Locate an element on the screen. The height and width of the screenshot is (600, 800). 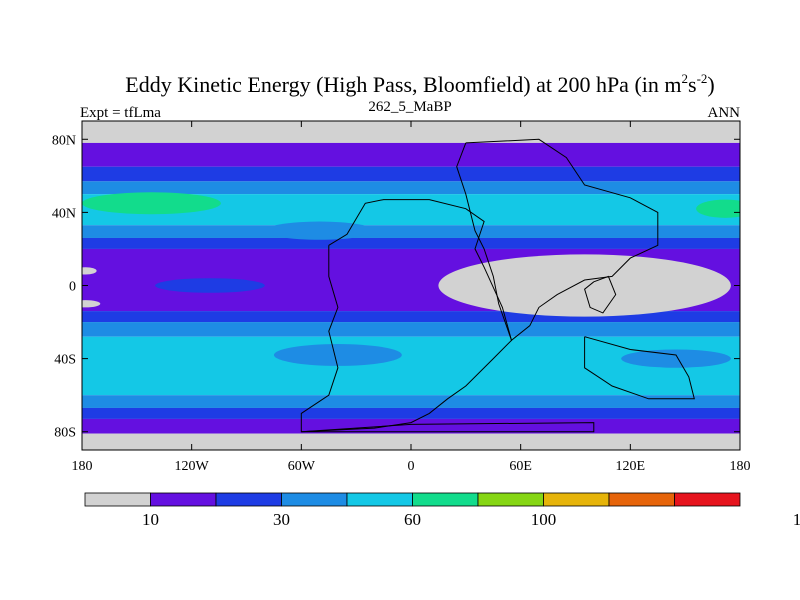
colorbar: 10 30 60 100 180 is located at coordinates (442, 510).